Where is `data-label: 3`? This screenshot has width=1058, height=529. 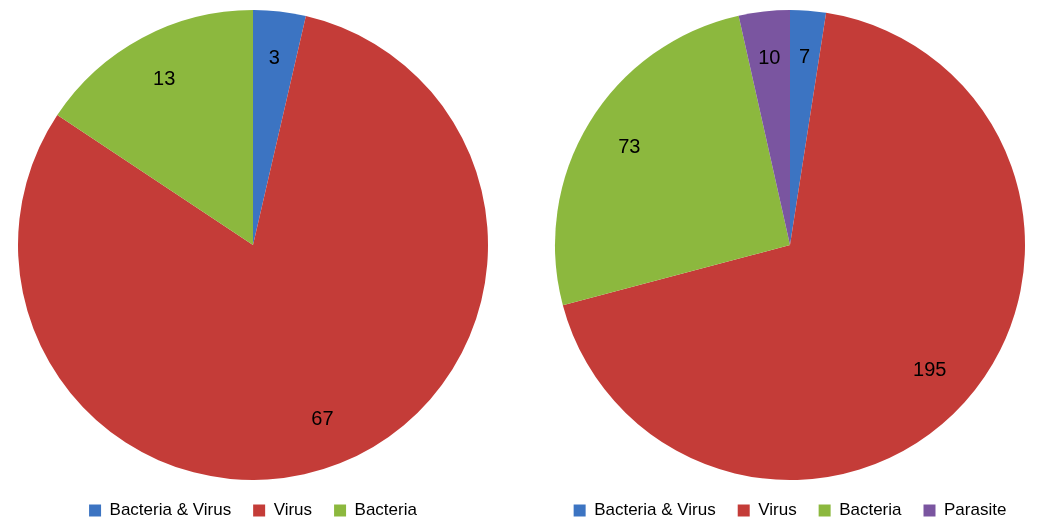
data-label: 3 is located at coordinates (274, 56).